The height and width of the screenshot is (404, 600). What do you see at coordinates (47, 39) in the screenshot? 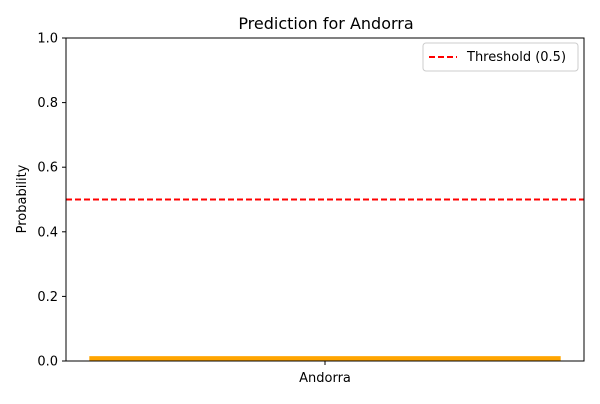
I see `y-tick-label: 1.0` at bounding box center [47, 39].